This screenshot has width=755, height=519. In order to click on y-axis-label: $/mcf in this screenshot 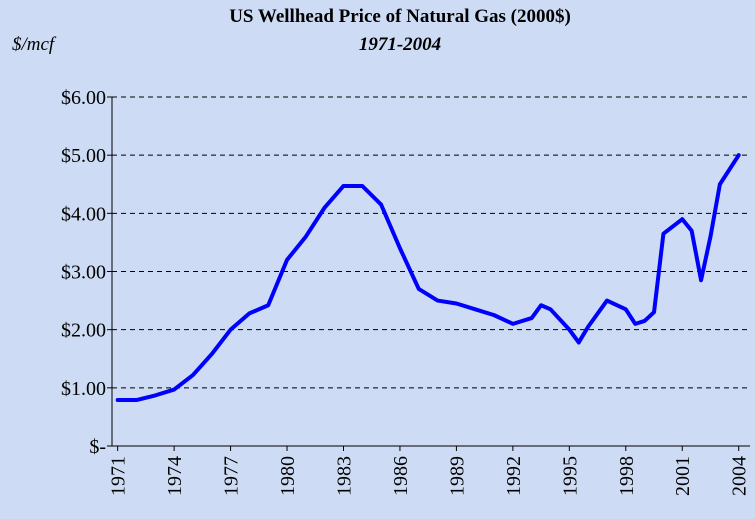, I will do `click(34, 44)`.